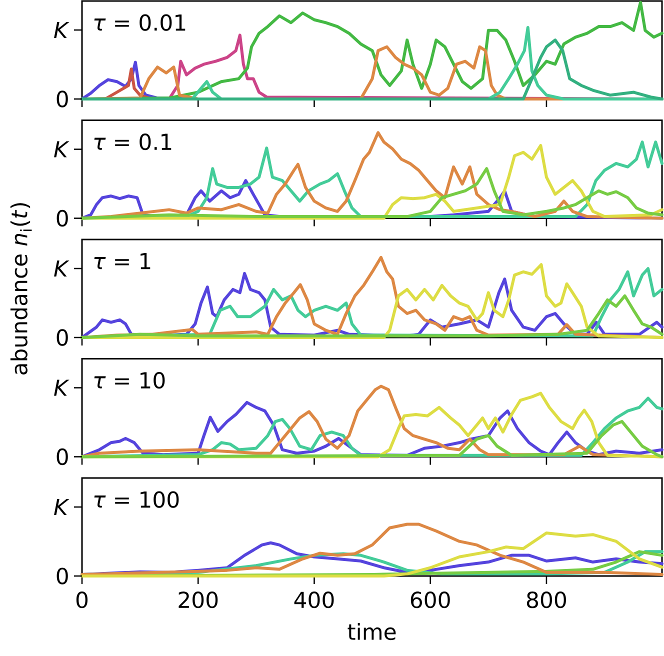  I want to click on x-tick-label: 800, so click(546, 600).